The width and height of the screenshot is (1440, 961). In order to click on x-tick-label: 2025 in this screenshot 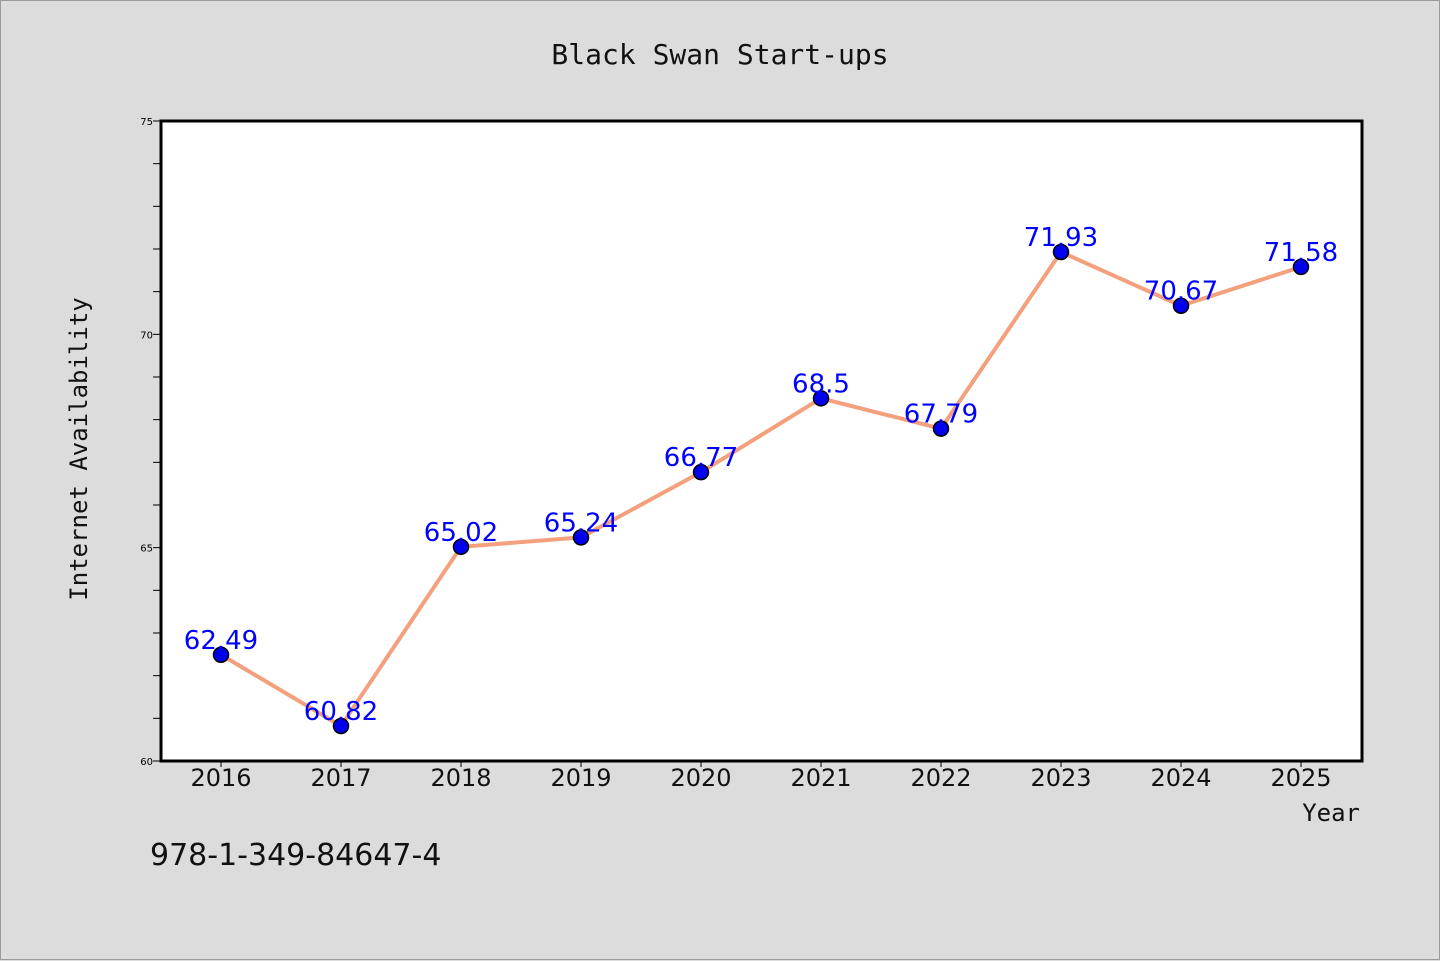, I will do `click(1300, 778)`.